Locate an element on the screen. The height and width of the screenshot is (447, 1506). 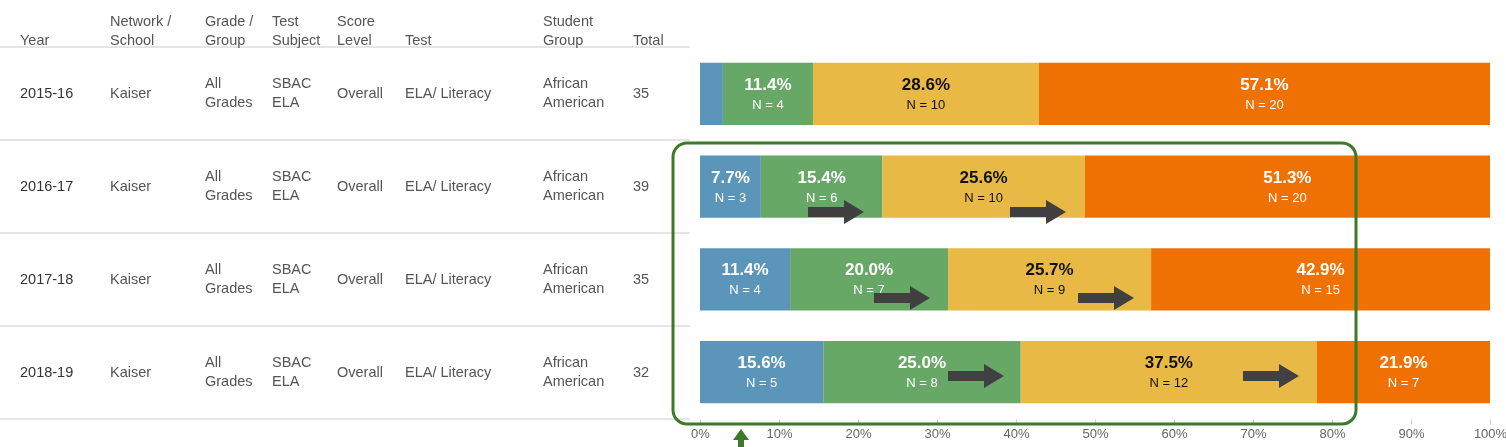
text: 28.6% N = 10 is located at coordinates (926, 93).